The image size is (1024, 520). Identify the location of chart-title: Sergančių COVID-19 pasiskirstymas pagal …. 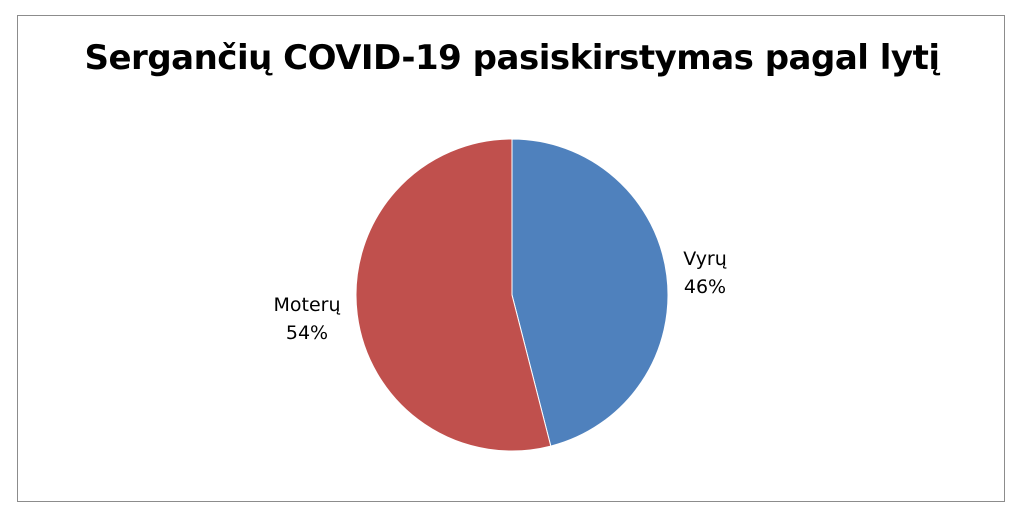
(512, 58).